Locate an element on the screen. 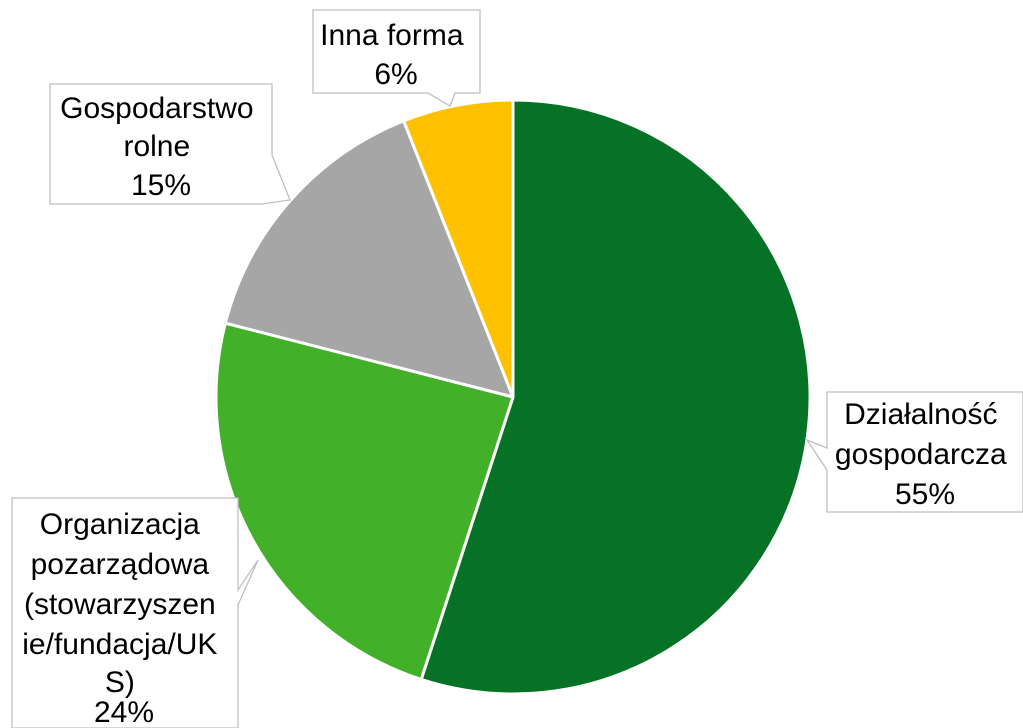 The width and height of the screenshot is (1023, 728). callout-box-inna-forma is located at coordinates (396, 58).